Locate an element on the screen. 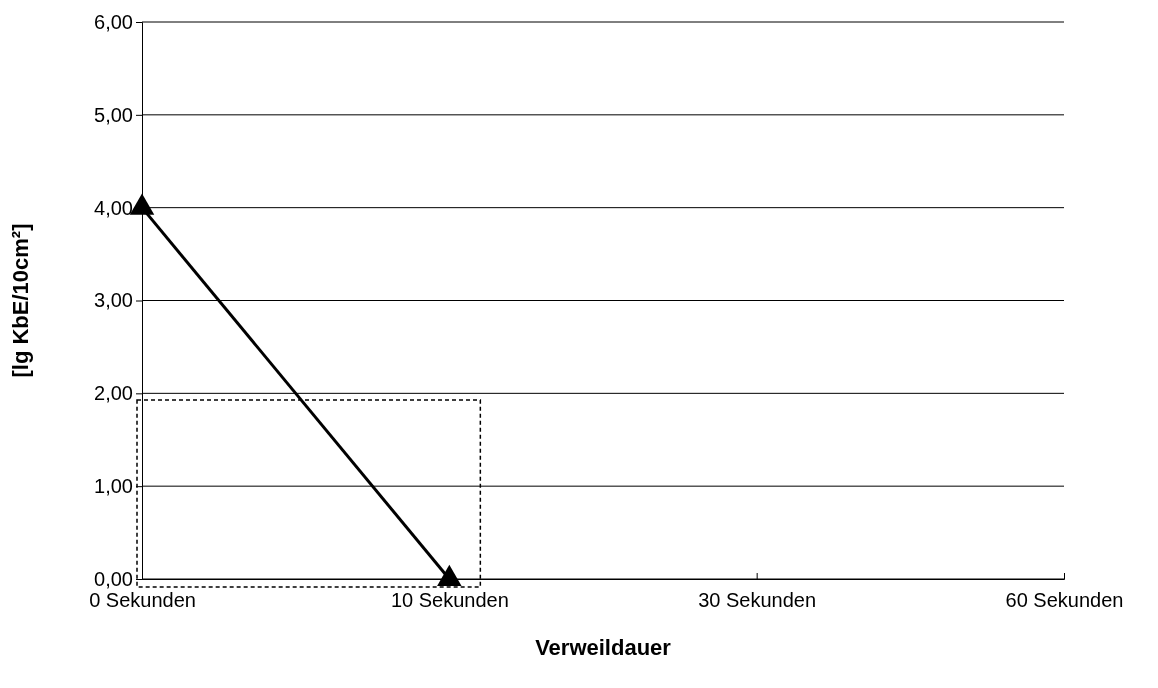 Image resolution: width=1158 pixels, height=688 pixels. y-tick-label: 1,00 is located at coordinates (113, 486).